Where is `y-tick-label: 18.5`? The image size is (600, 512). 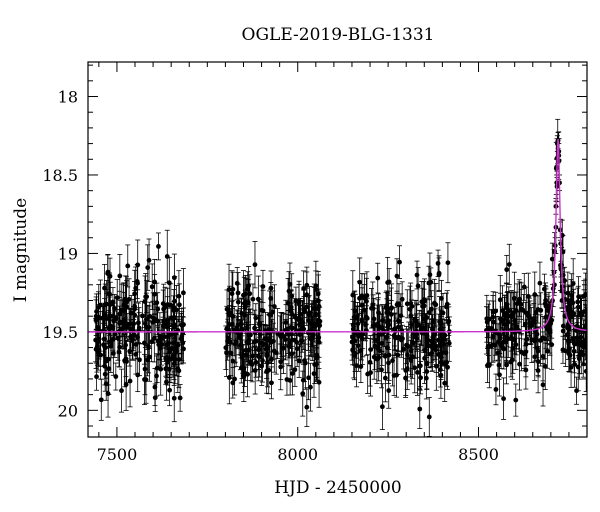 y-tick-label: 18.5 is located at coordinates (60, 175).